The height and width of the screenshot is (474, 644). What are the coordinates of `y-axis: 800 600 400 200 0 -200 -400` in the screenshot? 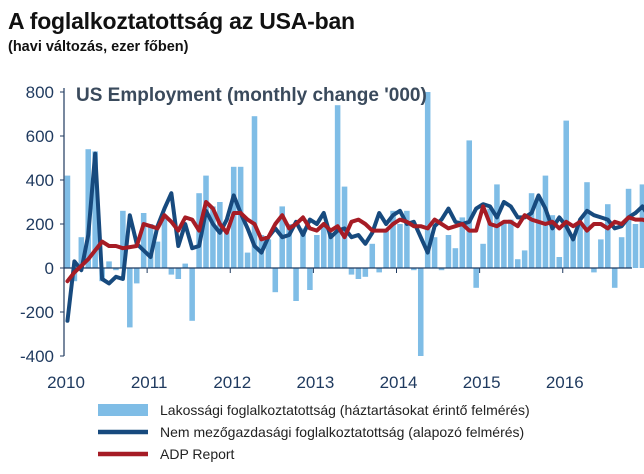 It's located at (42, 224).